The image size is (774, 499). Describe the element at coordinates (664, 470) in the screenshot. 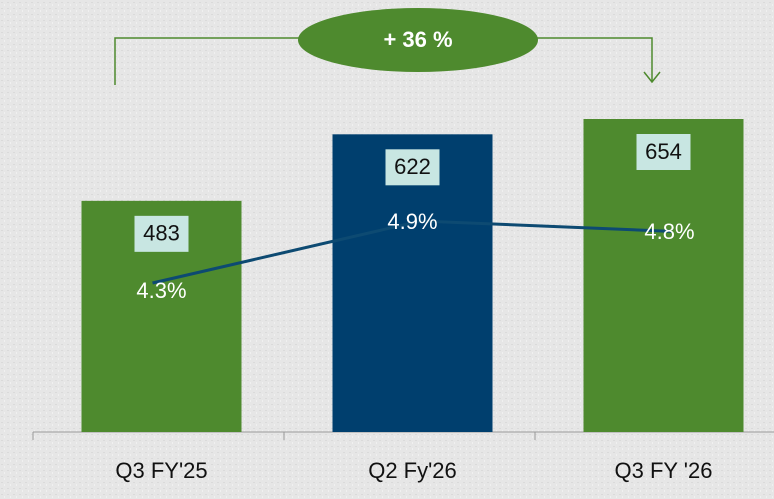

I see `x-tick-label: Q3 FY '26` at that location.